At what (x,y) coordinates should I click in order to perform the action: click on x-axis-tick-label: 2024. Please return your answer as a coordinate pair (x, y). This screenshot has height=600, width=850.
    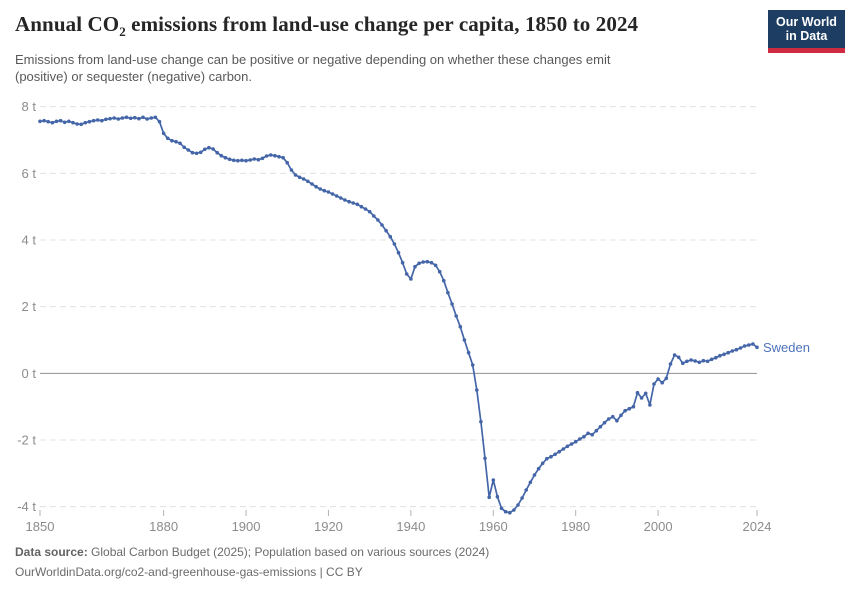
    Looking at the image, I should click on (757, 526).